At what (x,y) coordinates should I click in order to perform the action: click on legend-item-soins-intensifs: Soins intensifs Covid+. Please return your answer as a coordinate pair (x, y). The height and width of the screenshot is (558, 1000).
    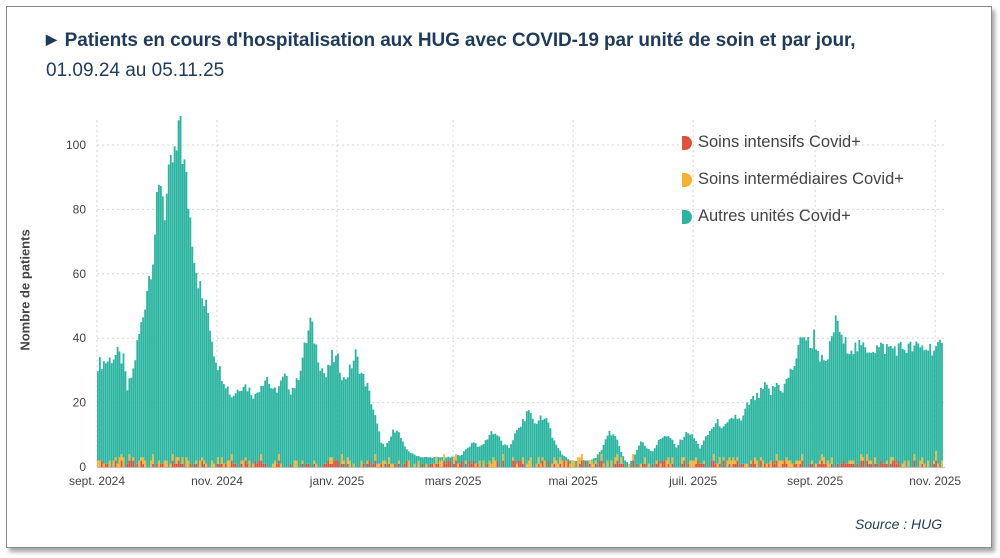
    Looking at the image, I should click on (793, 142).